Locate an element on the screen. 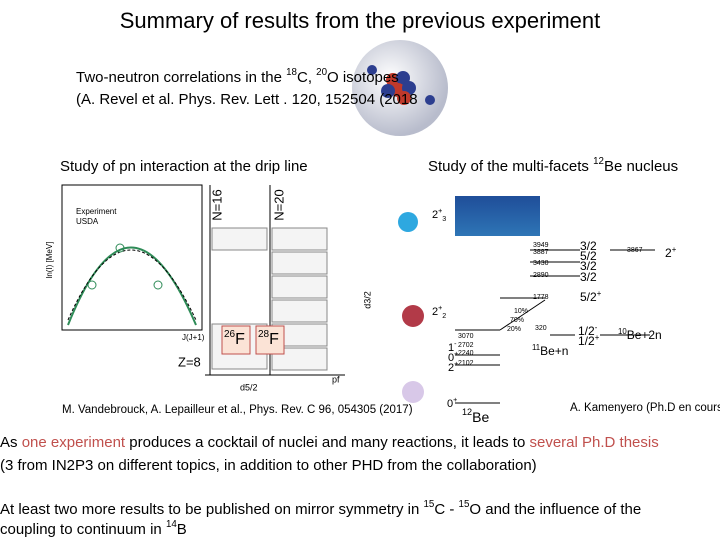 The width and height of the screenshot is (720, 540). text-run: Two-neutron correlations in the is located at coordinates (181, 77).